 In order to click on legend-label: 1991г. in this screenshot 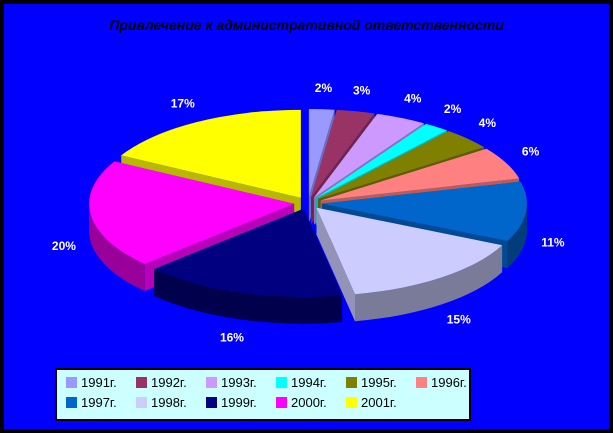, I will do `click(99, 382)`.